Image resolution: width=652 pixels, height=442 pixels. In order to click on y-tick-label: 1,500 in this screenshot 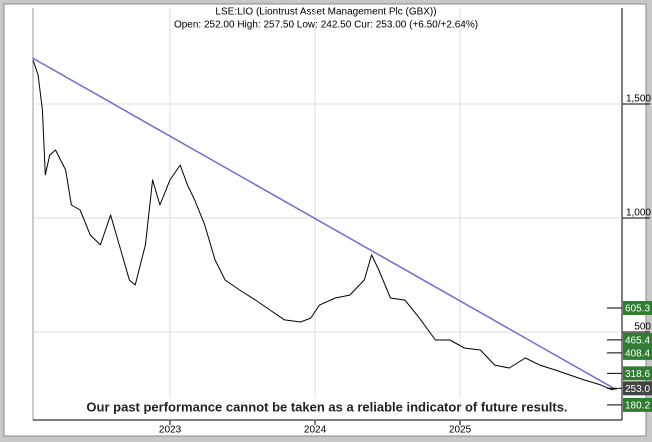, I will do `click(638, 99)`.